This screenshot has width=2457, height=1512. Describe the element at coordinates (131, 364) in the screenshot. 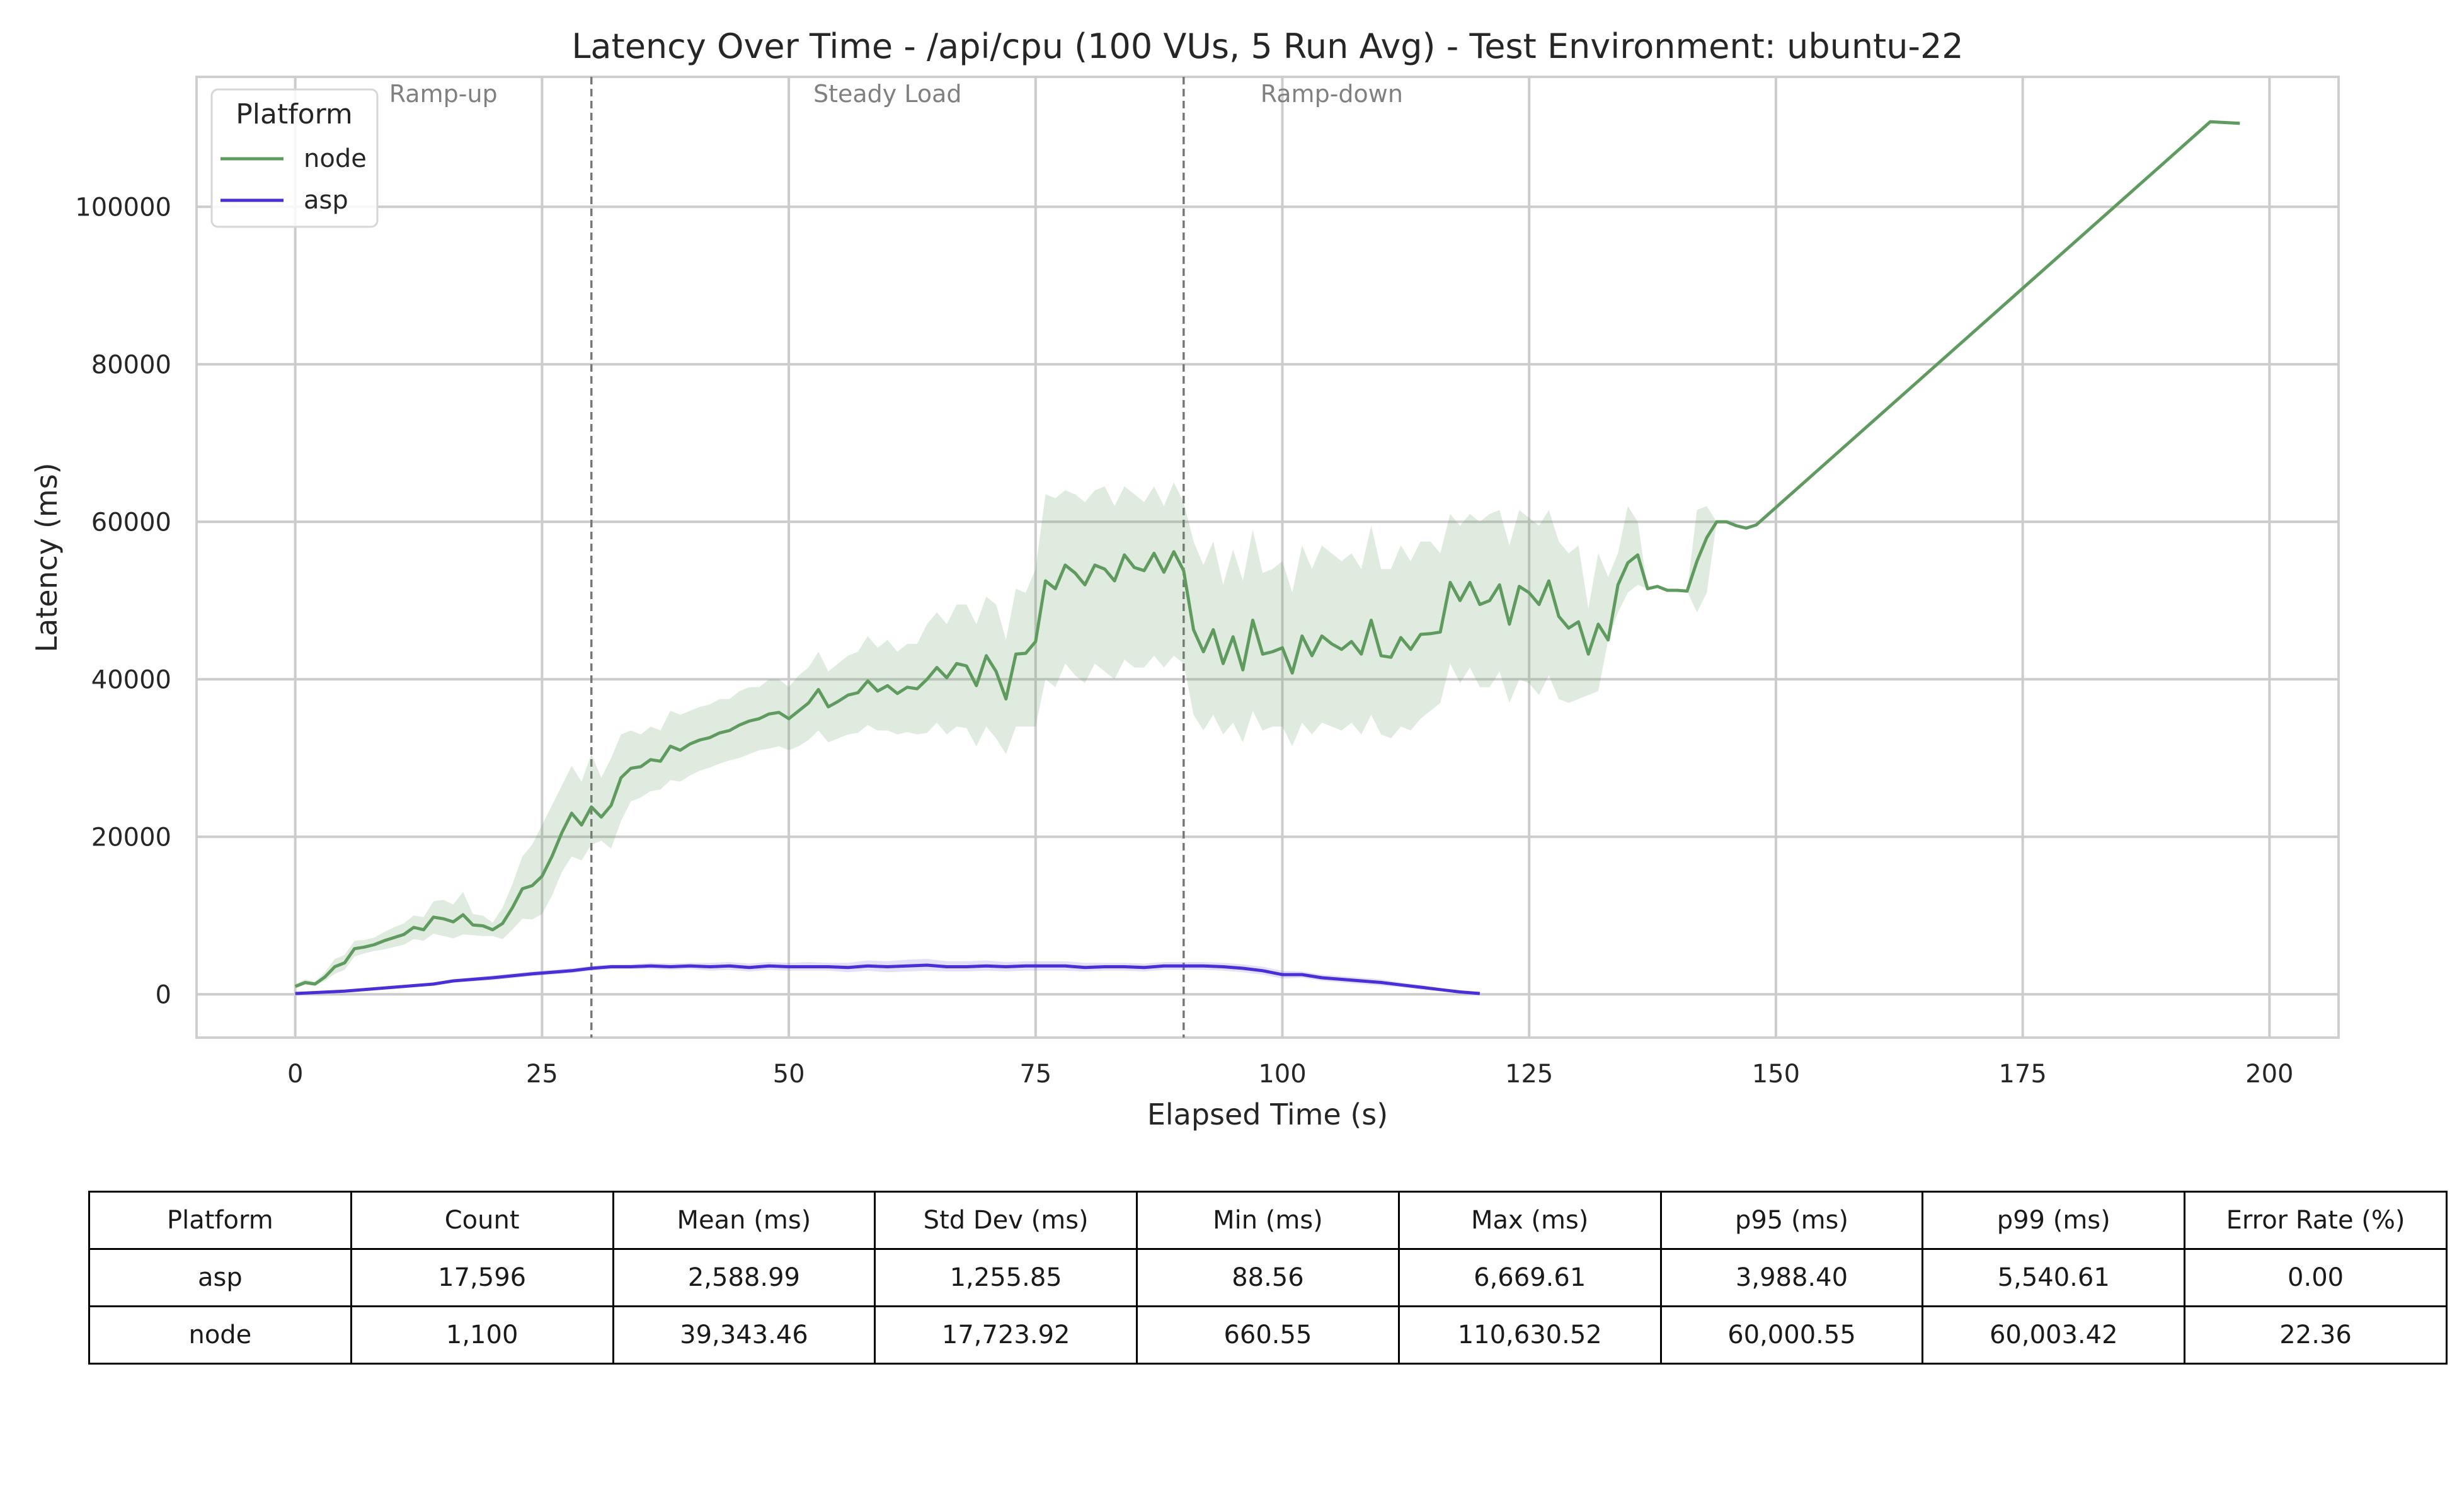

I see `y-tick-label: 80000` at that location.